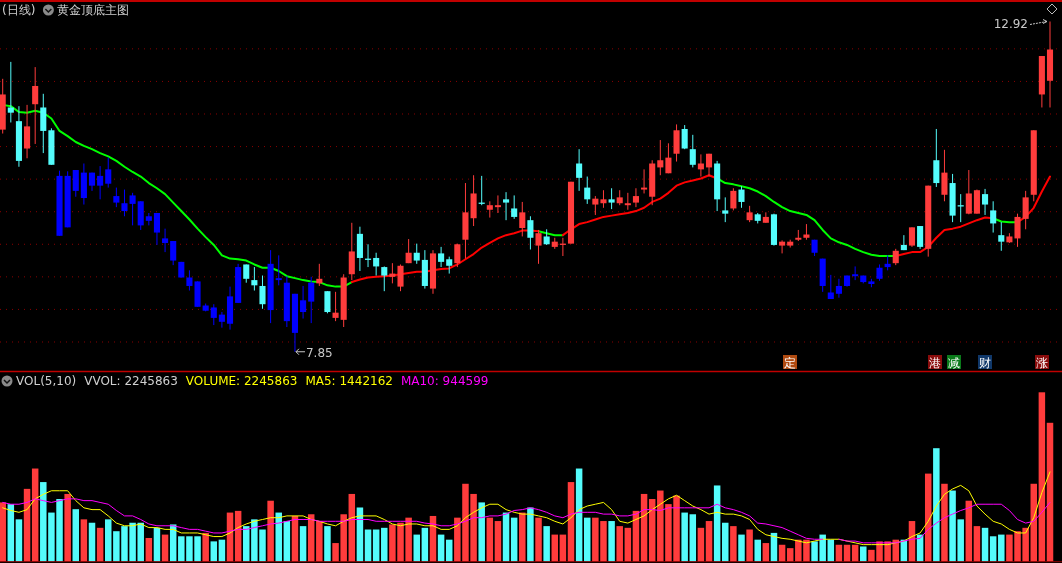 This screenshot has width=1062, height=563. What do you see at coordinates (985, 363) in the screenshot?
I see `annotation: 财` at bounding box center [985, 363].